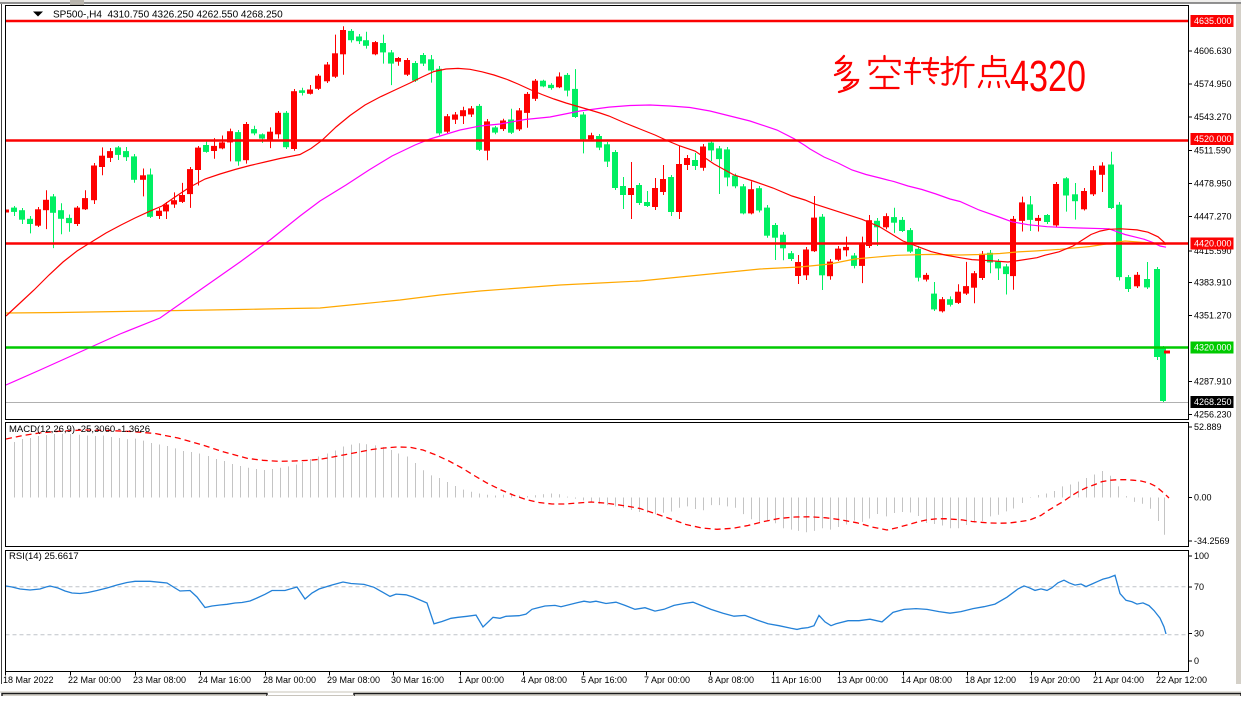 This screenshot has width=1241, height=701. What do you see at coordinates (862, 680) in the screenshot?
I see `svg-text: 13 Apr 00:00` at bounding box center [862, 680].